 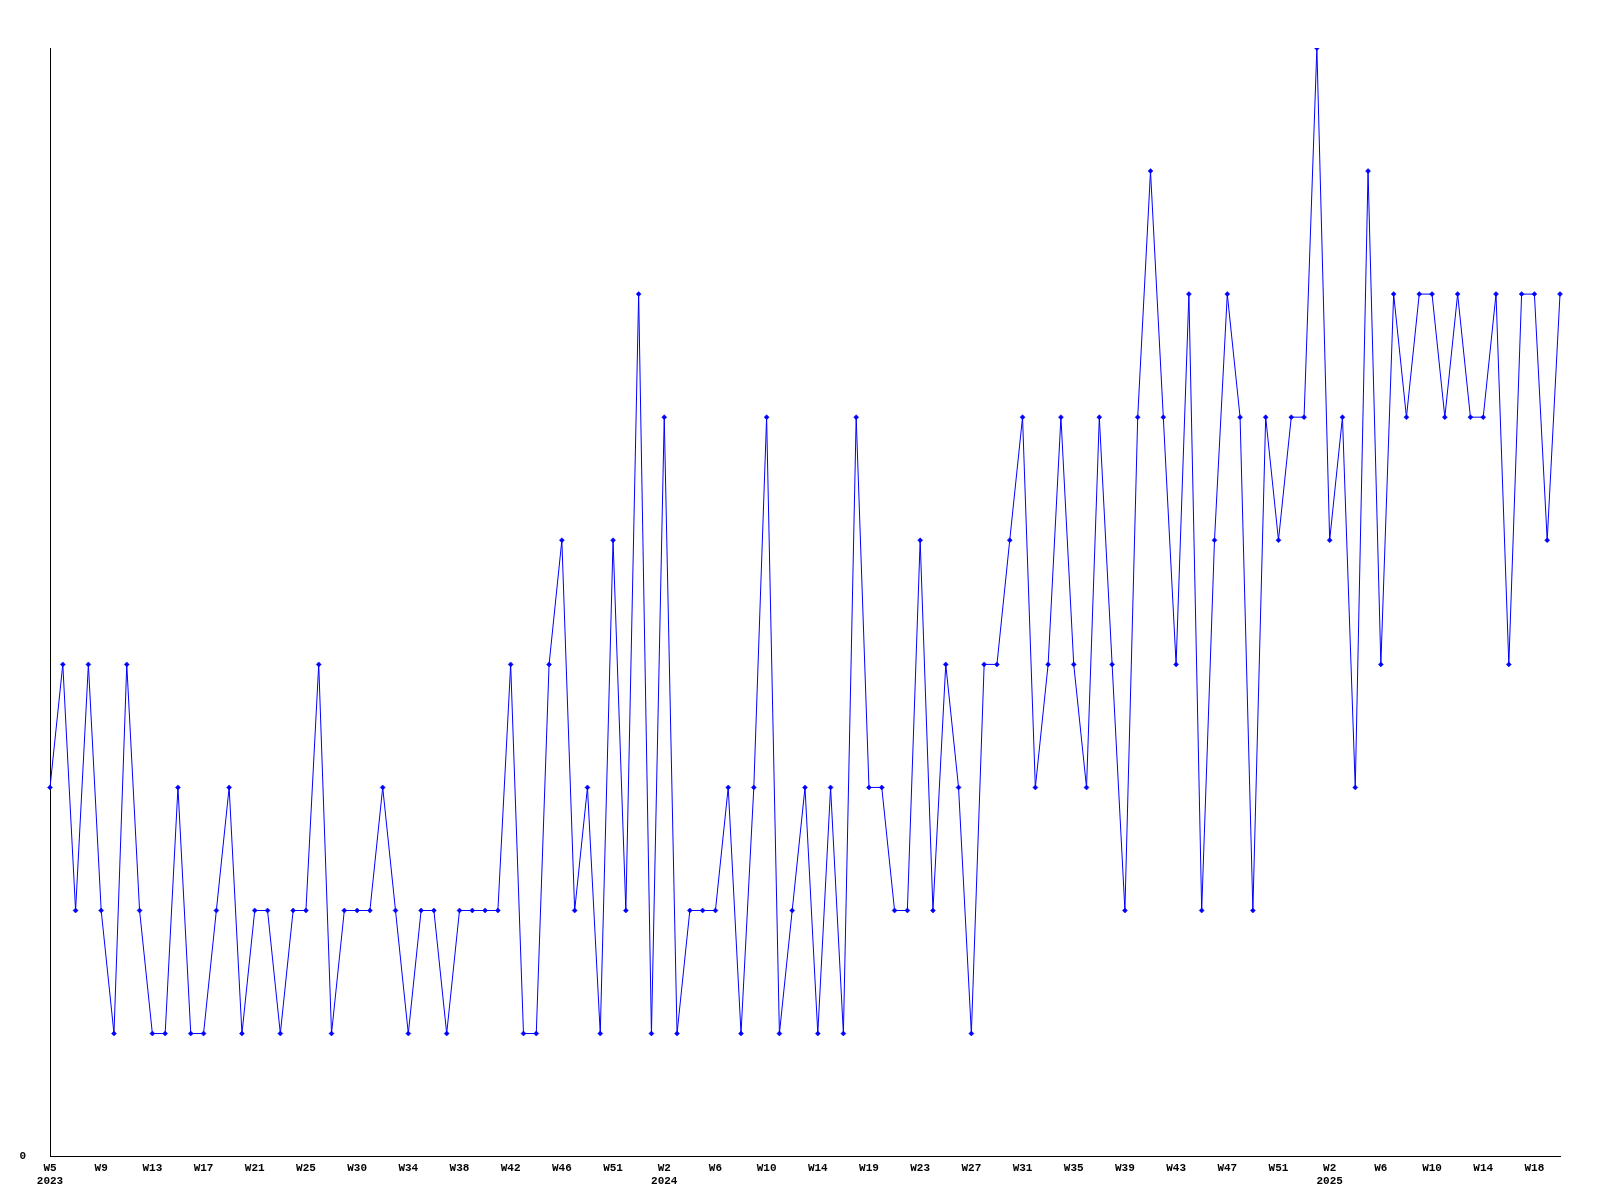 What do you see at coordinates (306, 1167) in the screenshot?
I see `x-tick-label: W25` at bounding box center [306, 1167].